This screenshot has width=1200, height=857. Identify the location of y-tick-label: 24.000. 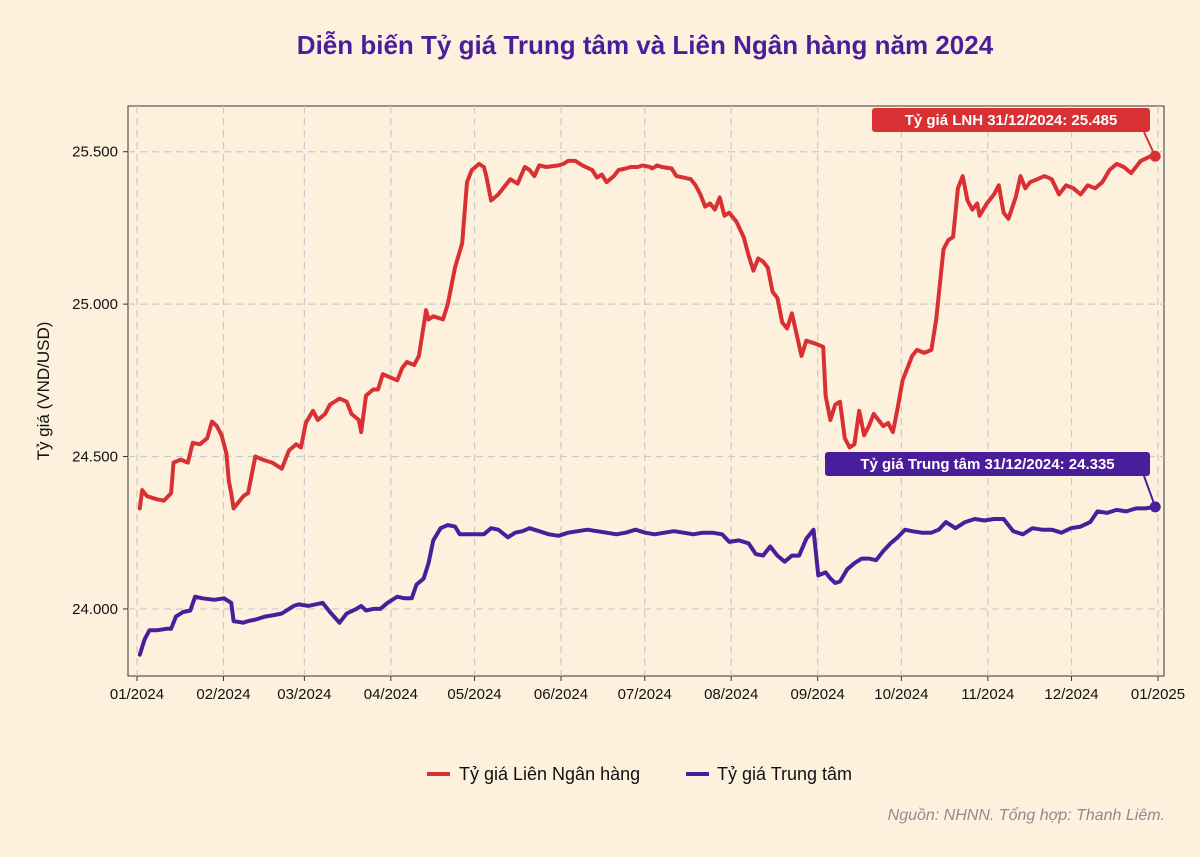
(95, 609).